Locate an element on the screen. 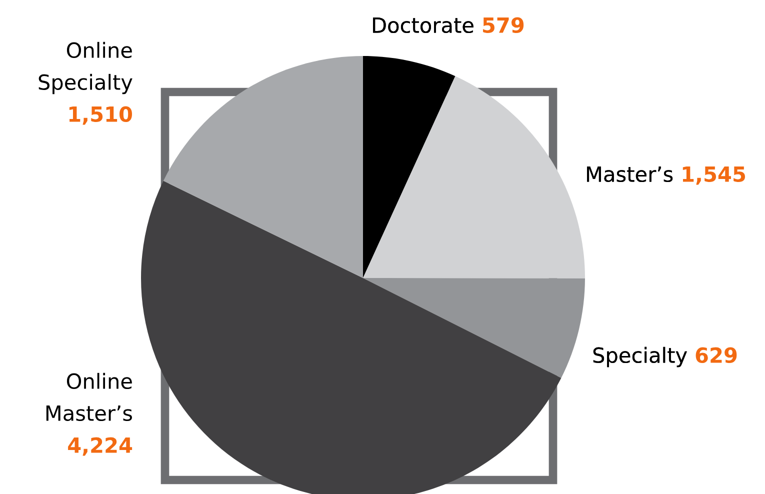 This screenshot has height=494, width=765. data-label: 1,510 is located at coordinates (100, 115).